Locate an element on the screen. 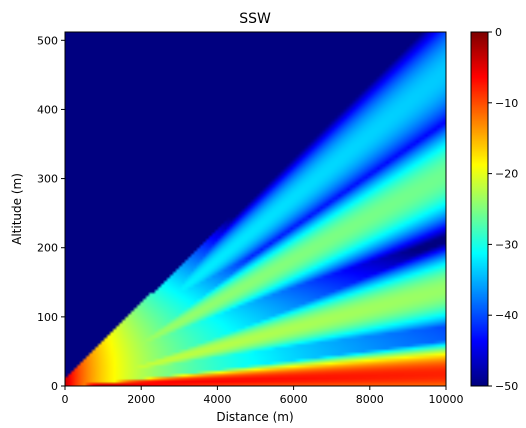  colorbar-gradient is located at coordinates (479, 209).